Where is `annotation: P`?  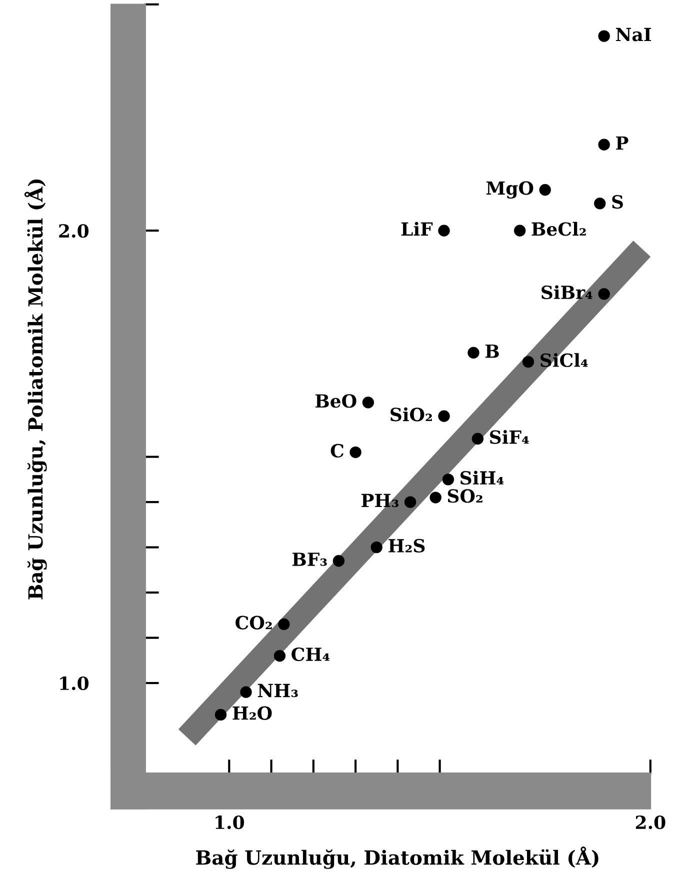 annotation: P is located at coordinates (622, 143).